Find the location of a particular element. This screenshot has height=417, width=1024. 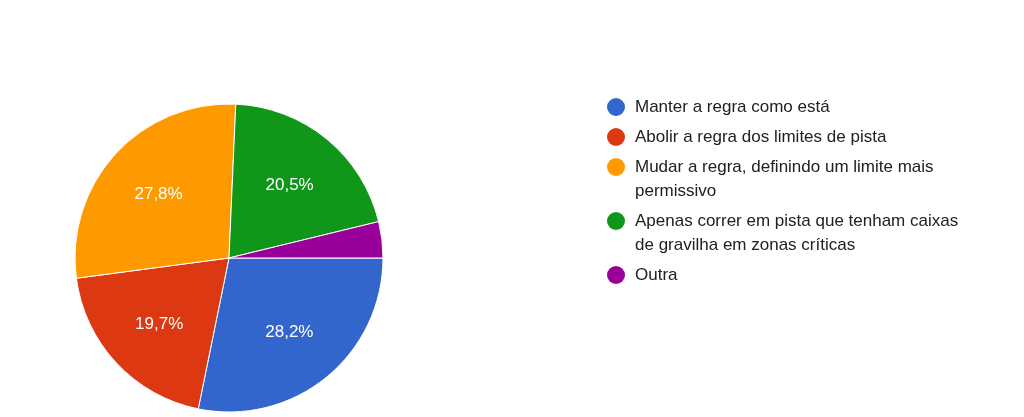

data-label: 20,5% is located at coordinates (289, 184).